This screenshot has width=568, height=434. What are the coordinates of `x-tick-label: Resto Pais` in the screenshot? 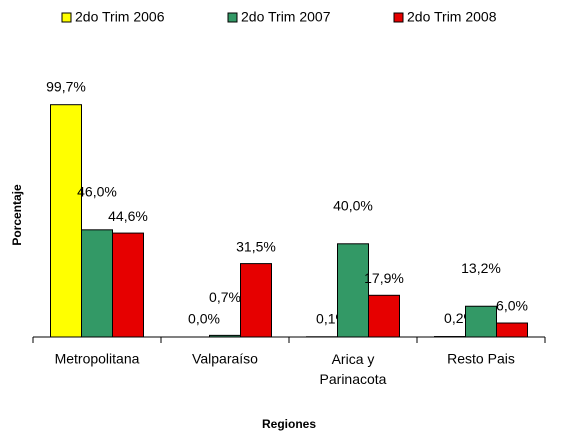 It's located at (481, 359).